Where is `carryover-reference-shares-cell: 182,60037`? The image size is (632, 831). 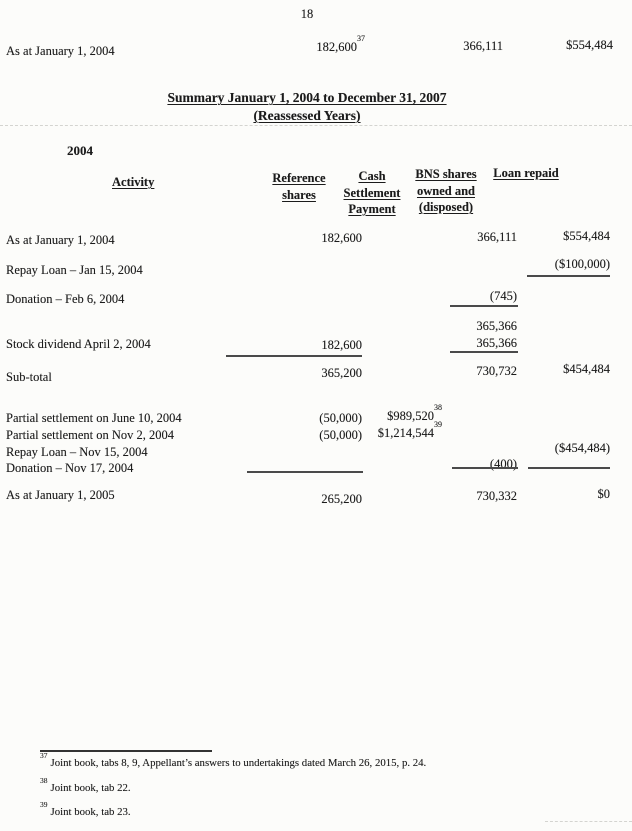
carryover-reference-shares-cell: 182,60037 is located at coordinates (340, 44).